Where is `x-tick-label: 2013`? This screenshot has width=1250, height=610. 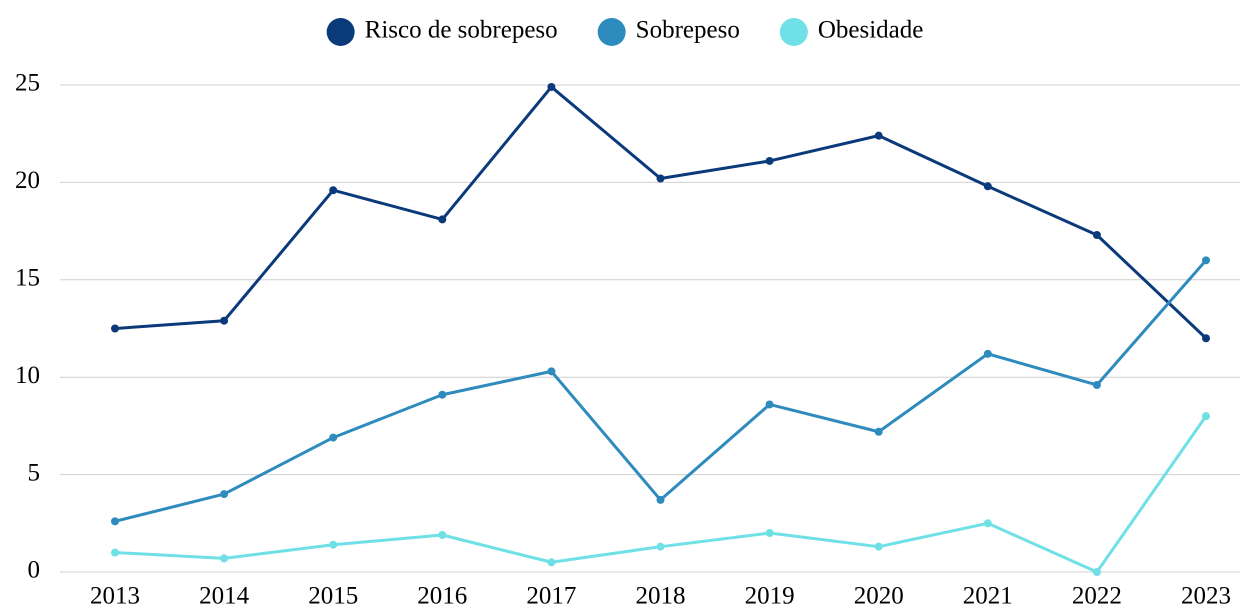
x-tick-label: 2013 is located at coordinates (115, 596).